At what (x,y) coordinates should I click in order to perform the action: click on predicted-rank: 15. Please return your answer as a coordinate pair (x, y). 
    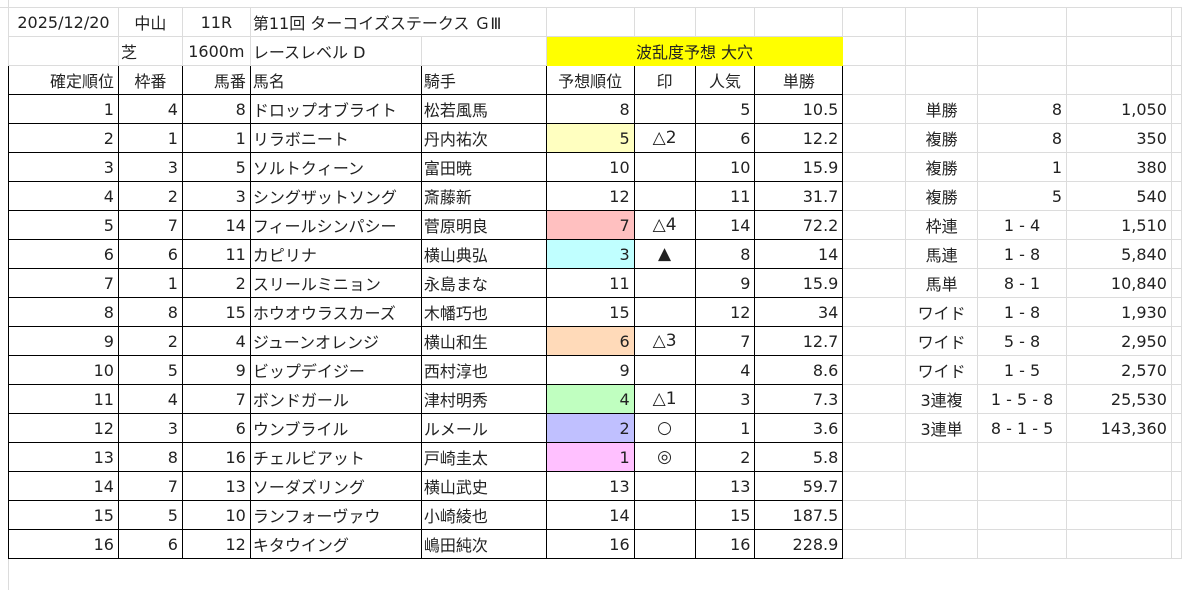
    Looking at the image, I should click on (590, 312).